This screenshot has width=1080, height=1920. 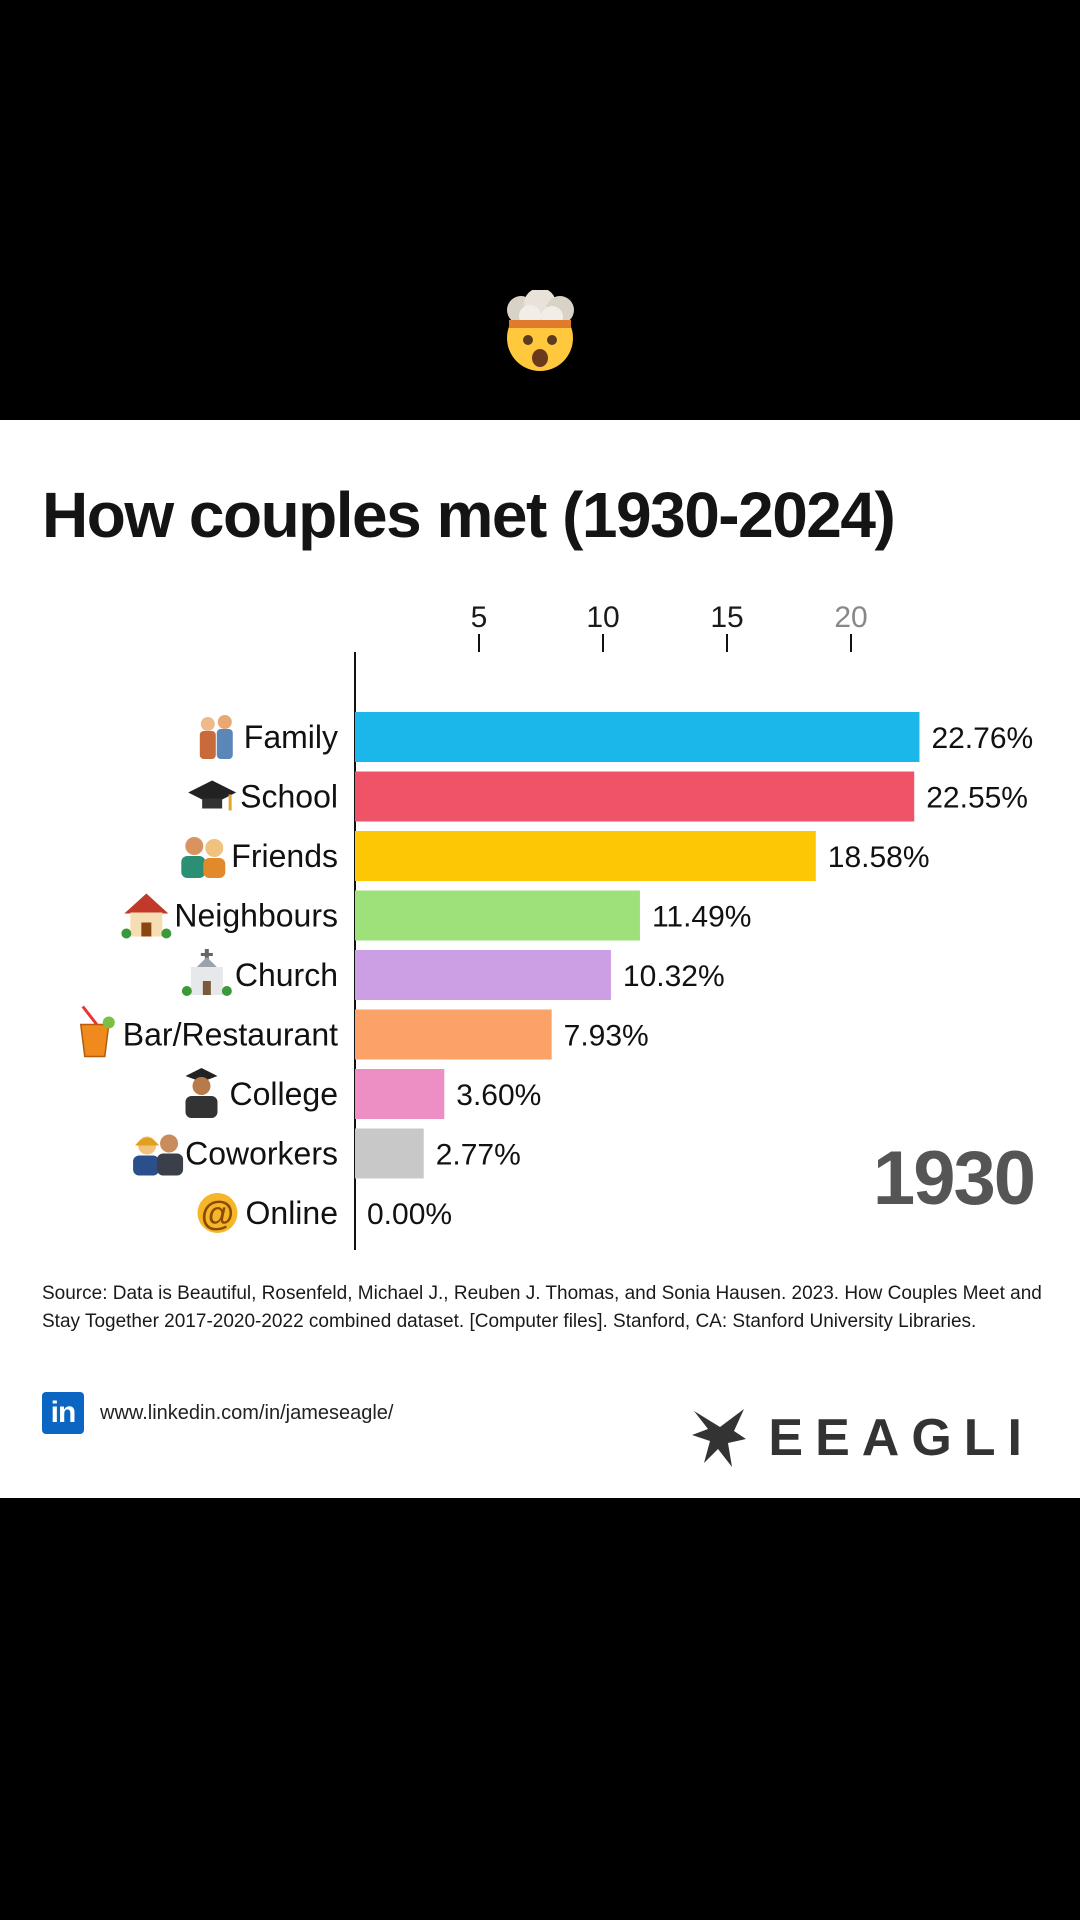 I want to click on at-sign-icon: @, so click(x=217, y=1213).